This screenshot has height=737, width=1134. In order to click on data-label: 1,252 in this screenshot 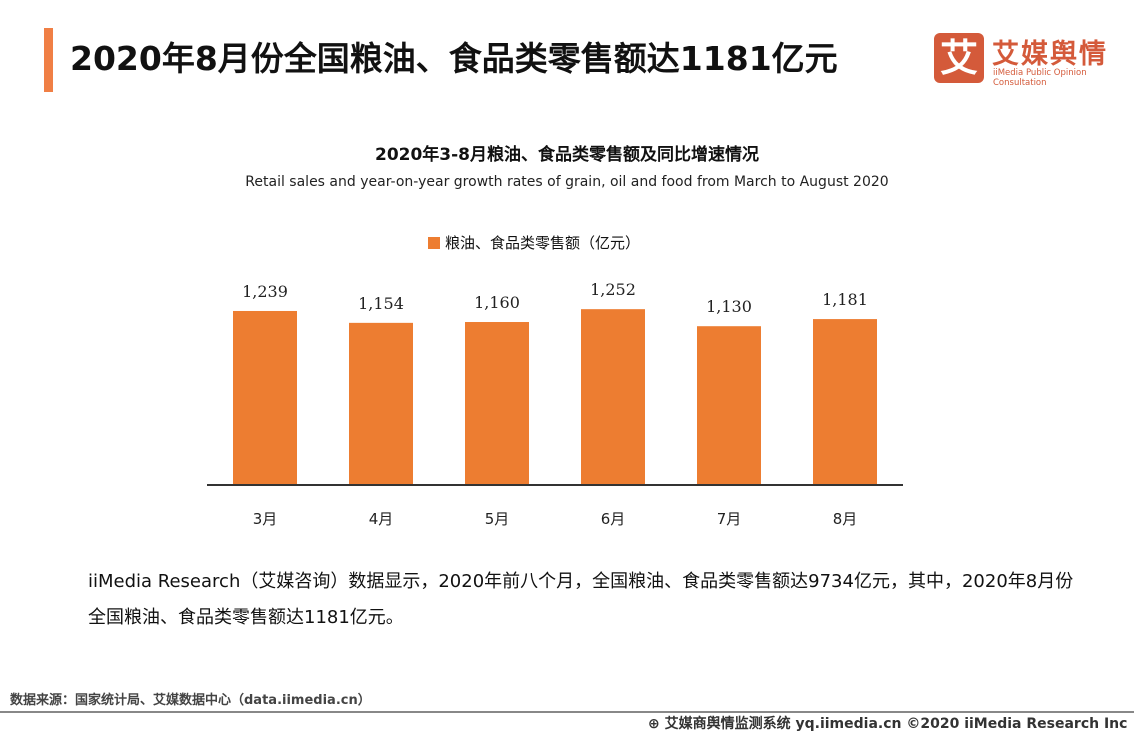, I will do `click(613, 289)`.